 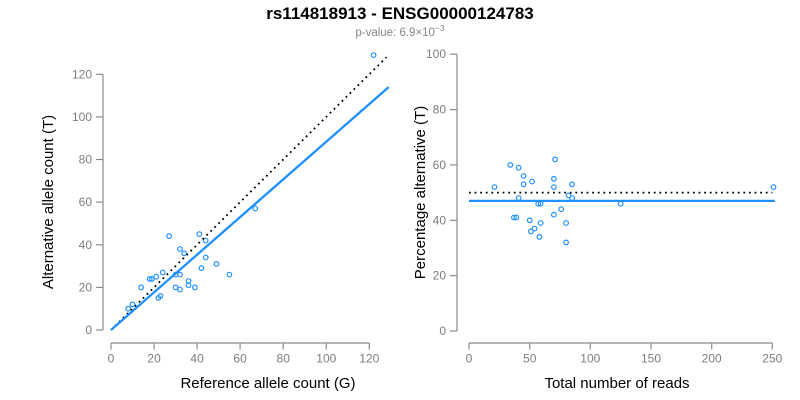 I want to click on x-tick-label: 20, so click(x=154, y=359).